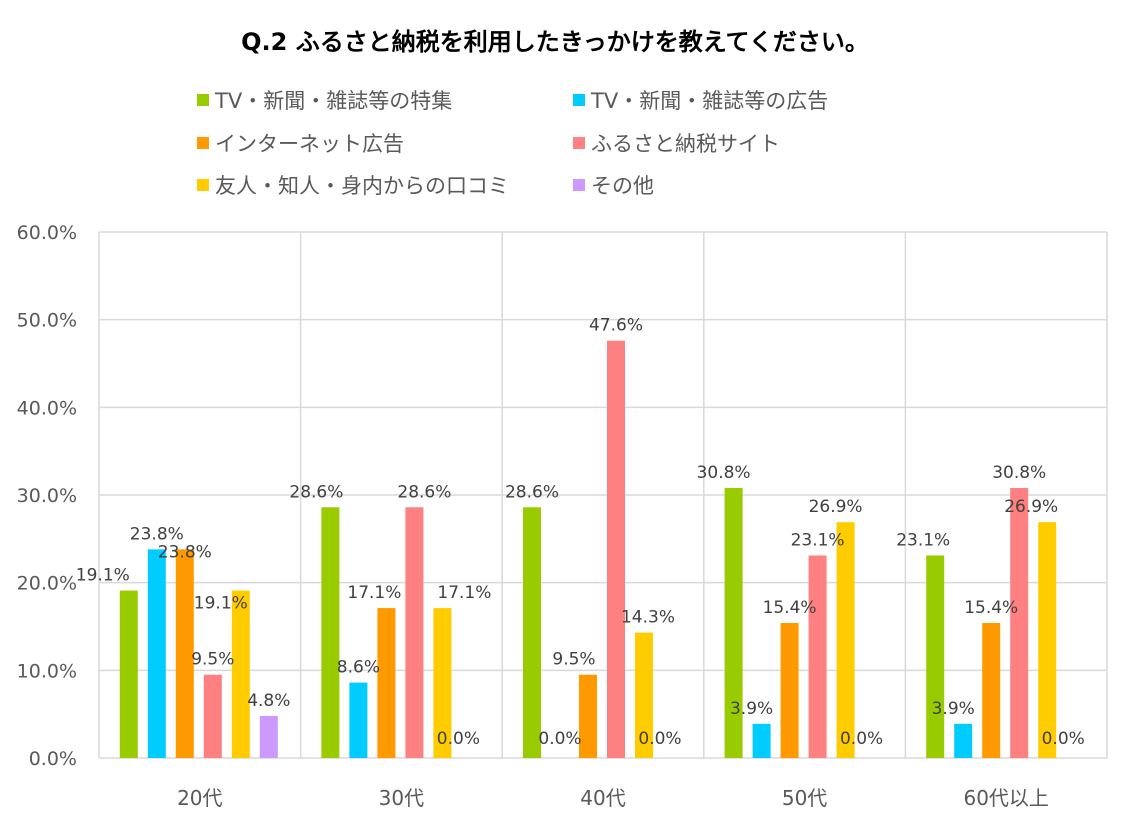 This screenshot has width=1129, height=829. What do you see at coordinates (47, 584) in the screenshot?
I see `y-tick-label: 20.0%` at bounding box center [47, 584].